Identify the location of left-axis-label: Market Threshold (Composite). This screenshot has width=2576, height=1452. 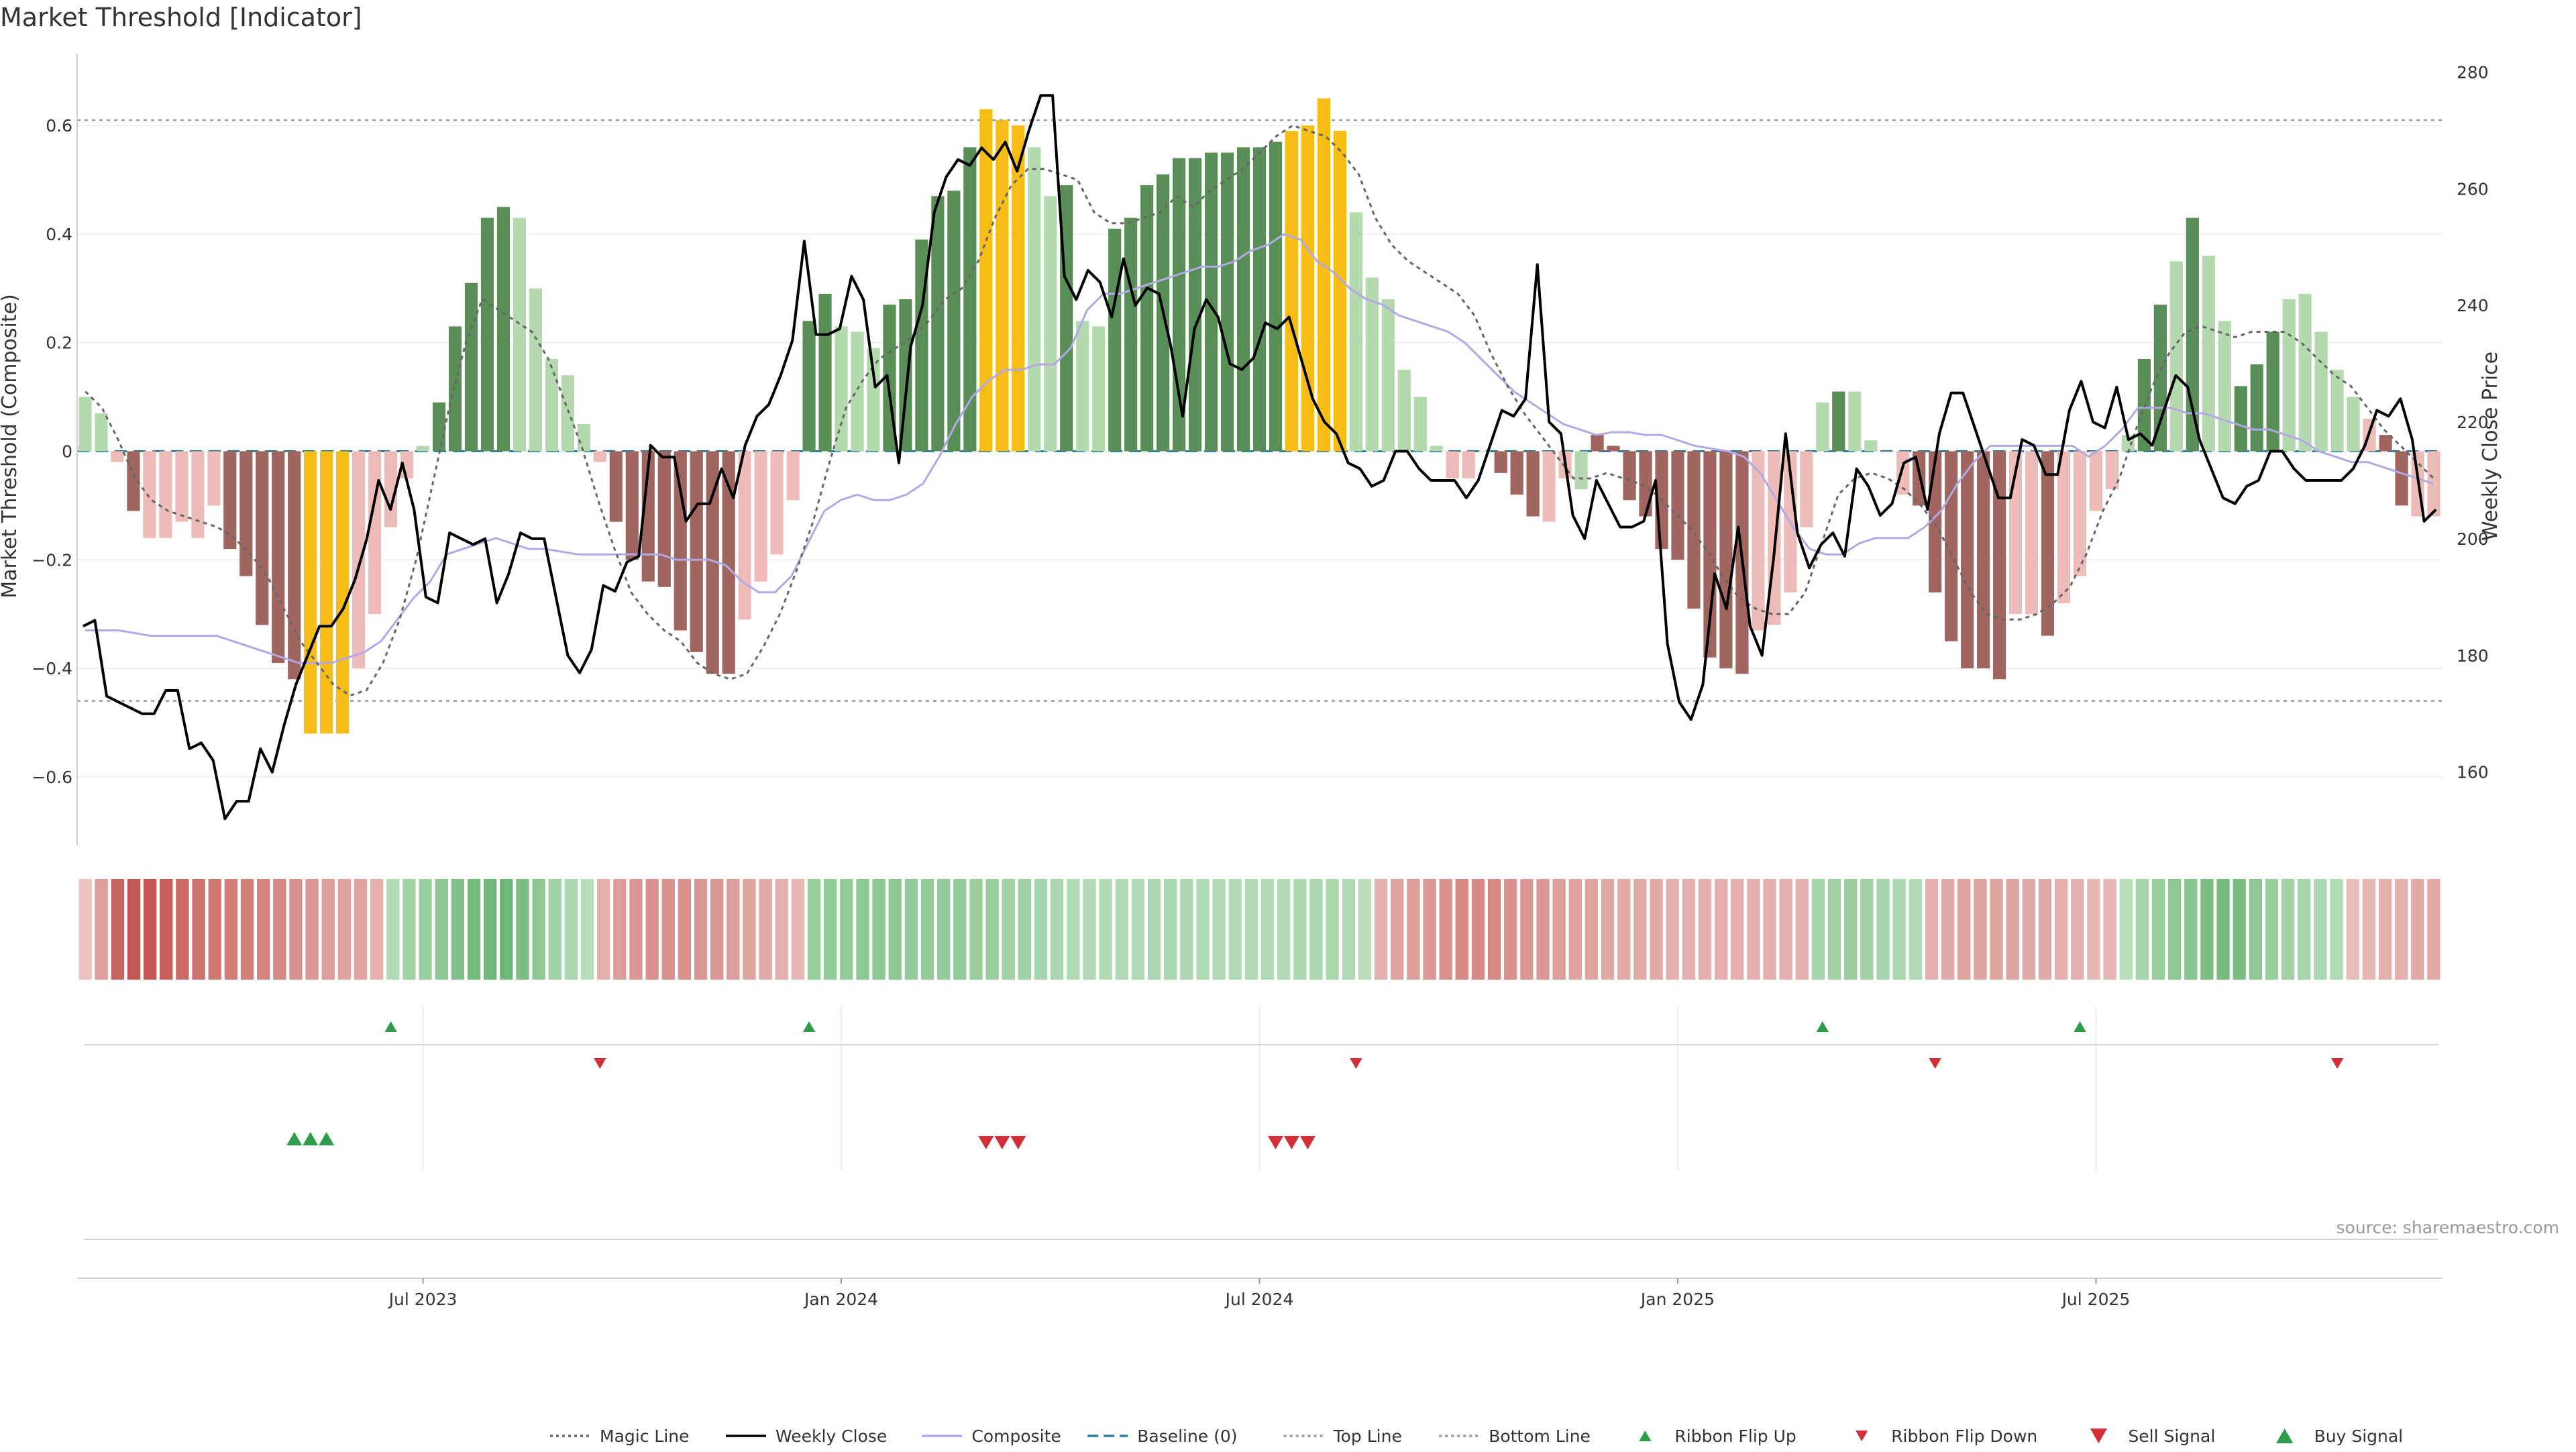
(10, 447).